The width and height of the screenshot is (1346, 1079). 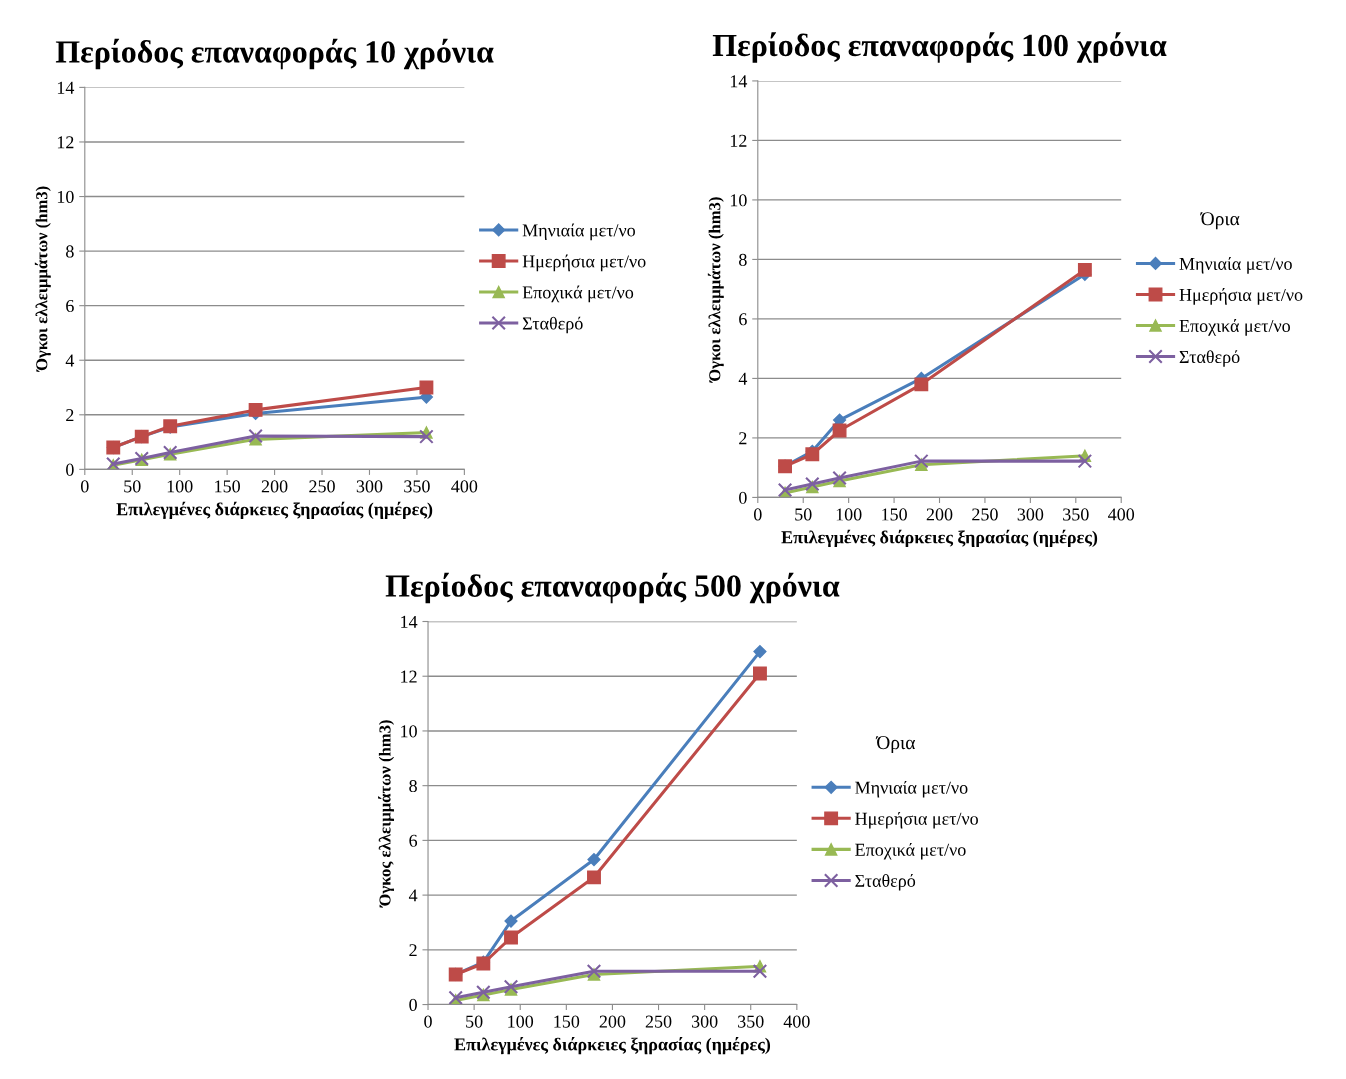 What do you see at coordinates (612, 588) in the screenshot?
I see `chart-title: Περίοδος επαναφοράς 500 χρόνια` at bounding box center [612, 588].